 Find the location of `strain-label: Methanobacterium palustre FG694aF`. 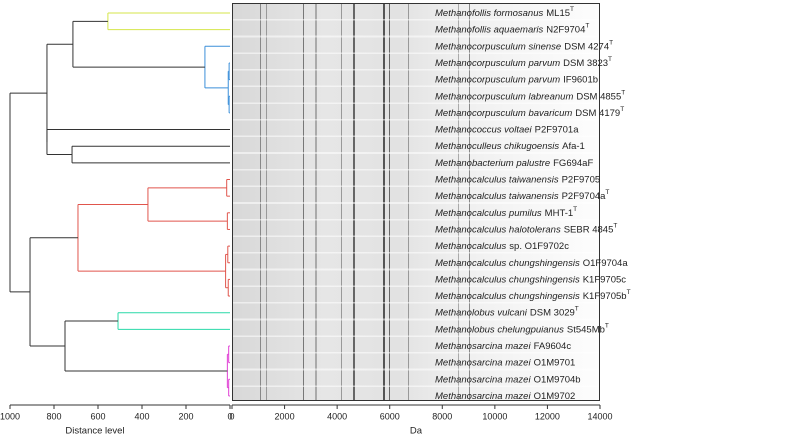

strain-label: Methanobacterium palustre FG694aF is located at coordinates (514, 162).